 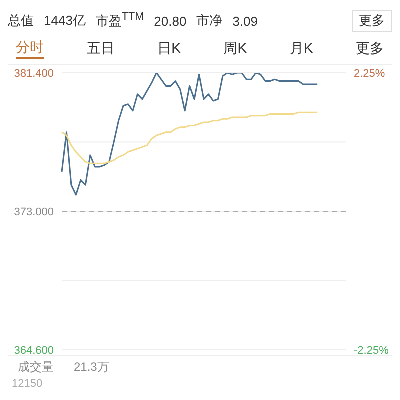 I want to click on y-tick-label: 381.400, so click(x=34, y=74).